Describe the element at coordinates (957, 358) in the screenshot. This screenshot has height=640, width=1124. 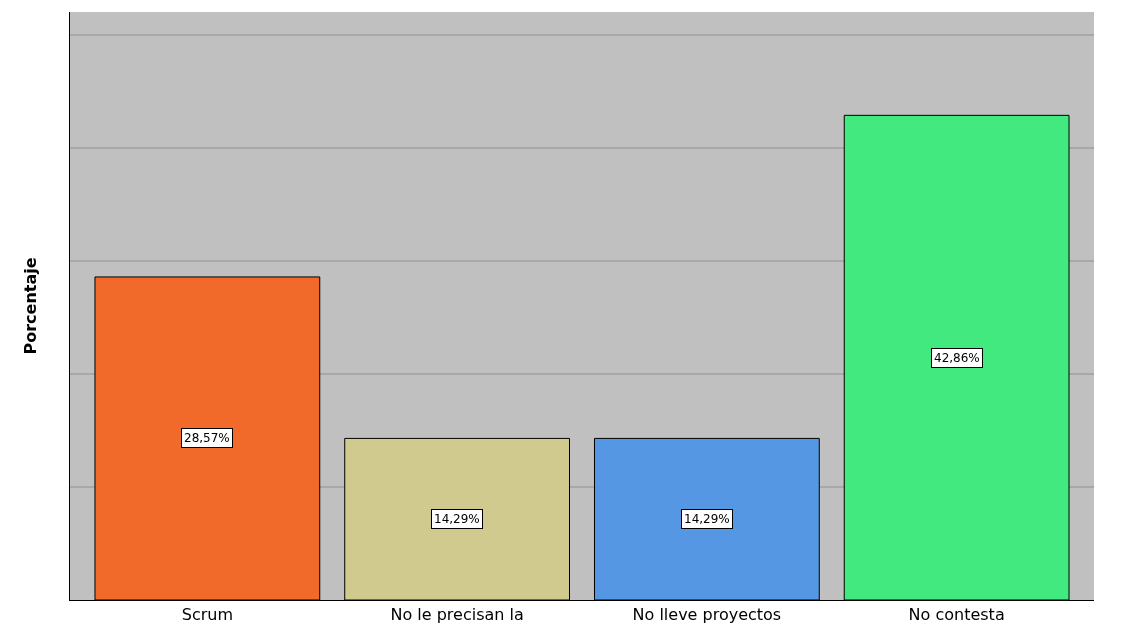
I see `data-label: 42,86%` at that location.